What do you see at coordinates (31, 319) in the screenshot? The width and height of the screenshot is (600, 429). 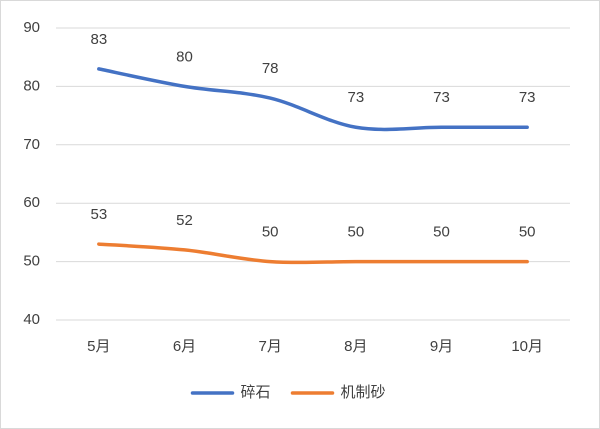 I see `y-tick-label: 40` at bounding box center [31, 319].